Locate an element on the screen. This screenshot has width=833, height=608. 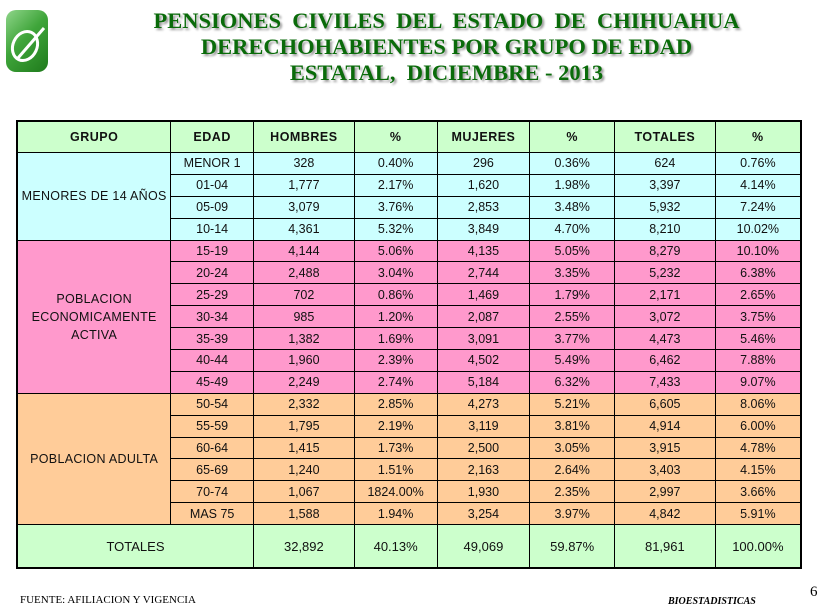
table-cell: 5,932 is located at coordinates (665, 207).